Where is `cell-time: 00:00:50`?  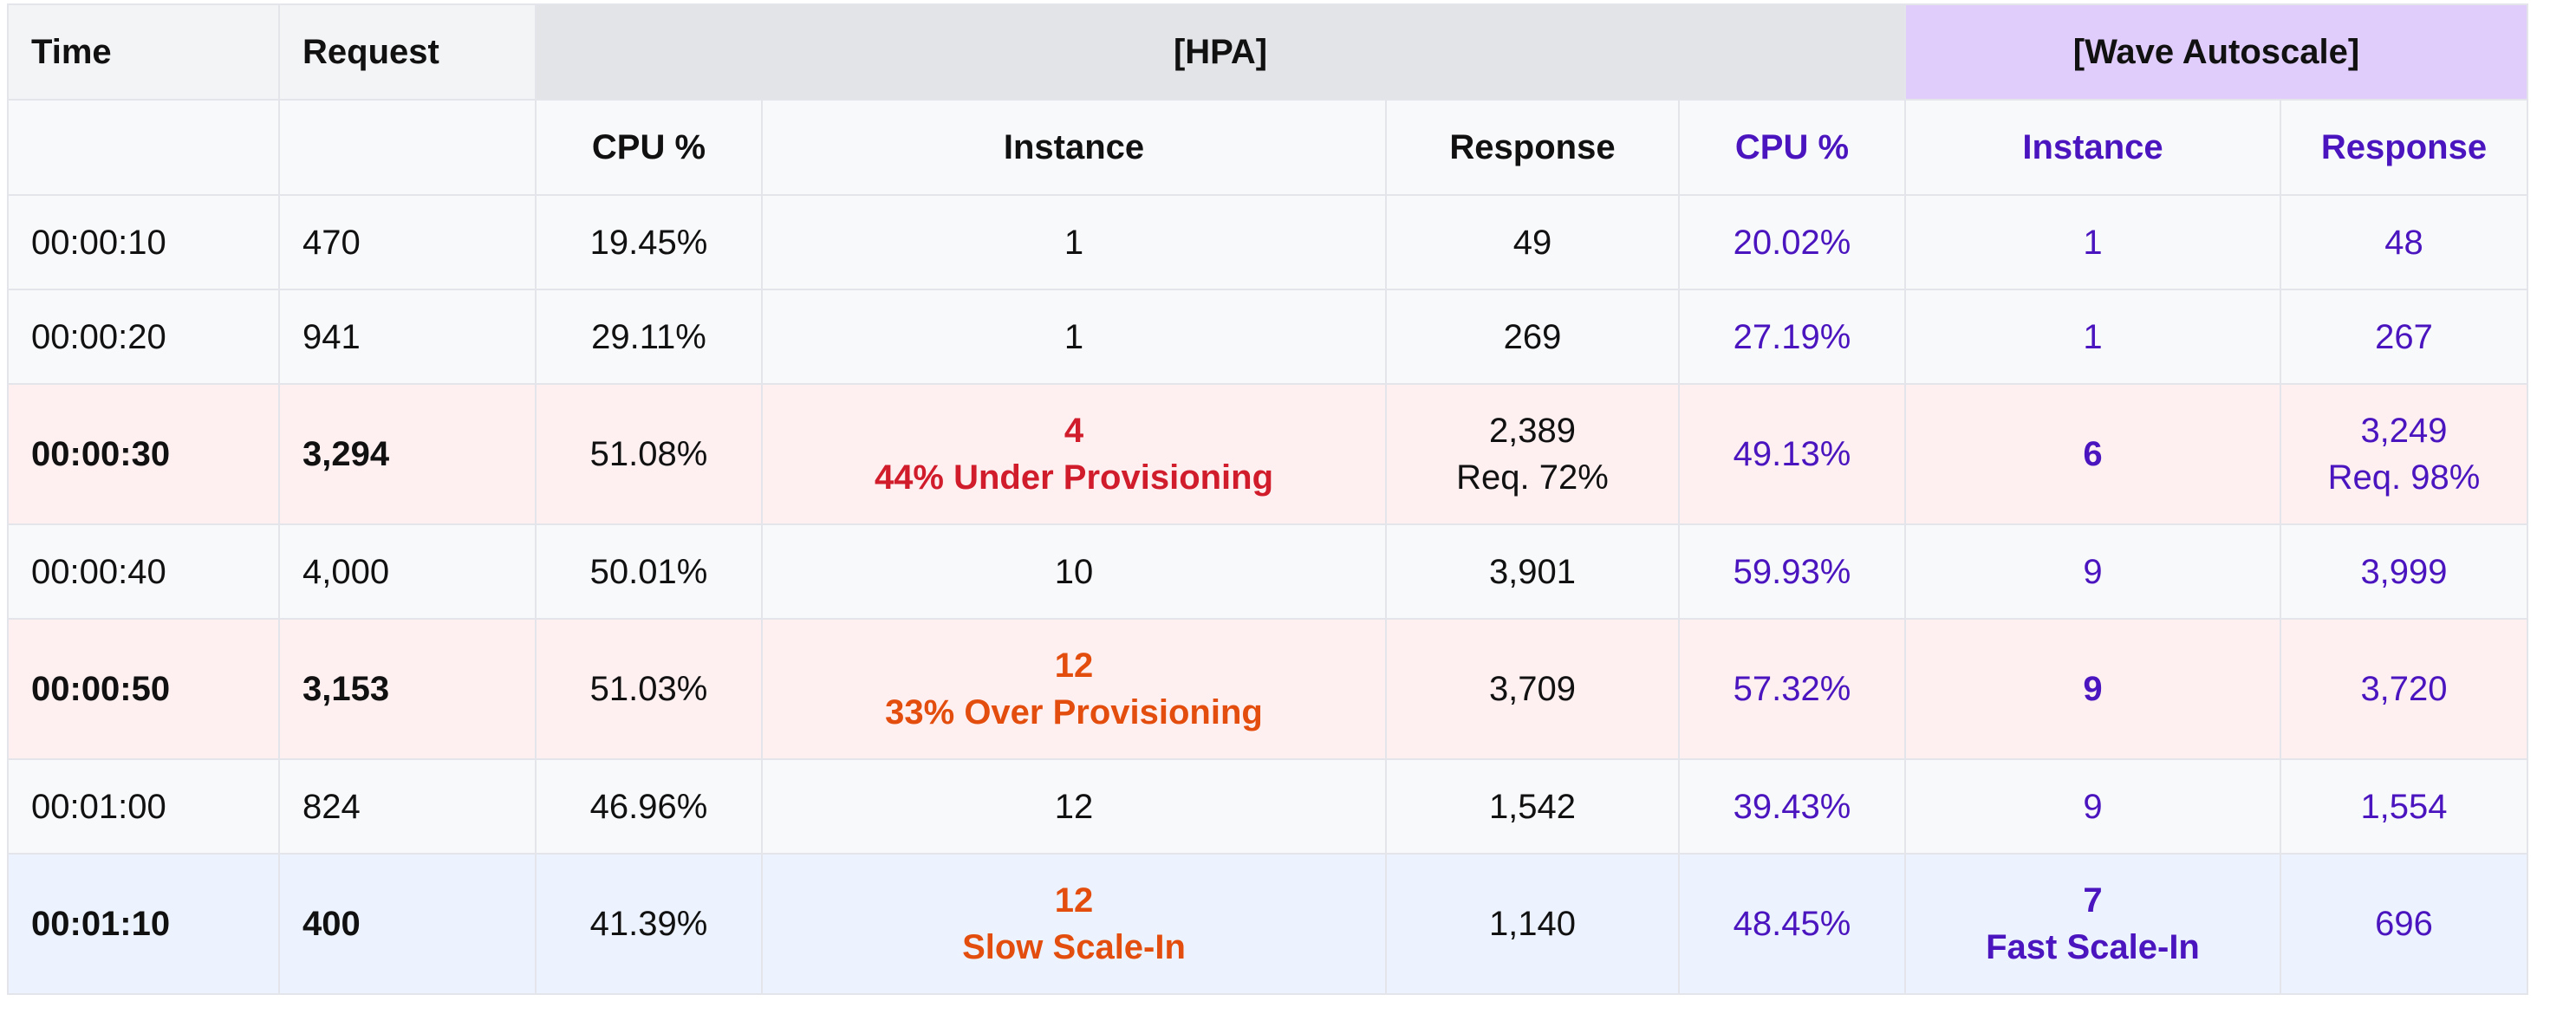
cell-time: 00:00:50 is located at coordinates (143, 689).